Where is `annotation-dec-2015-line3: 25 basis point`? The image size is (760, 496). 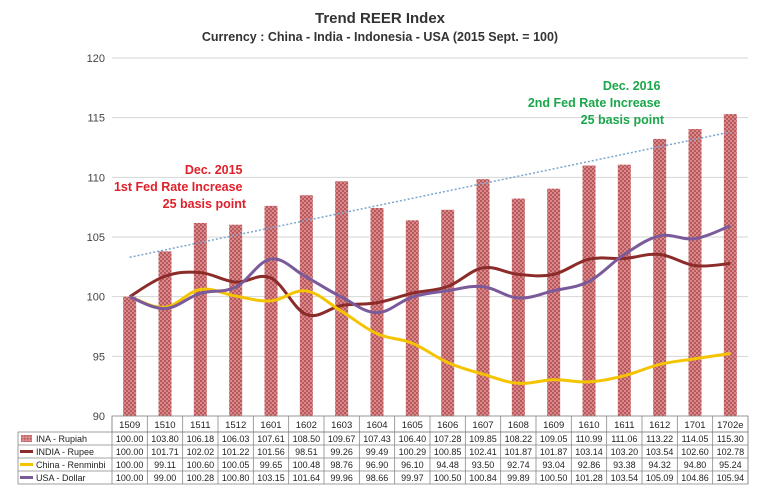 annotation-dec-2015-line3: 25 basis point is located at coordinates (205, 204).